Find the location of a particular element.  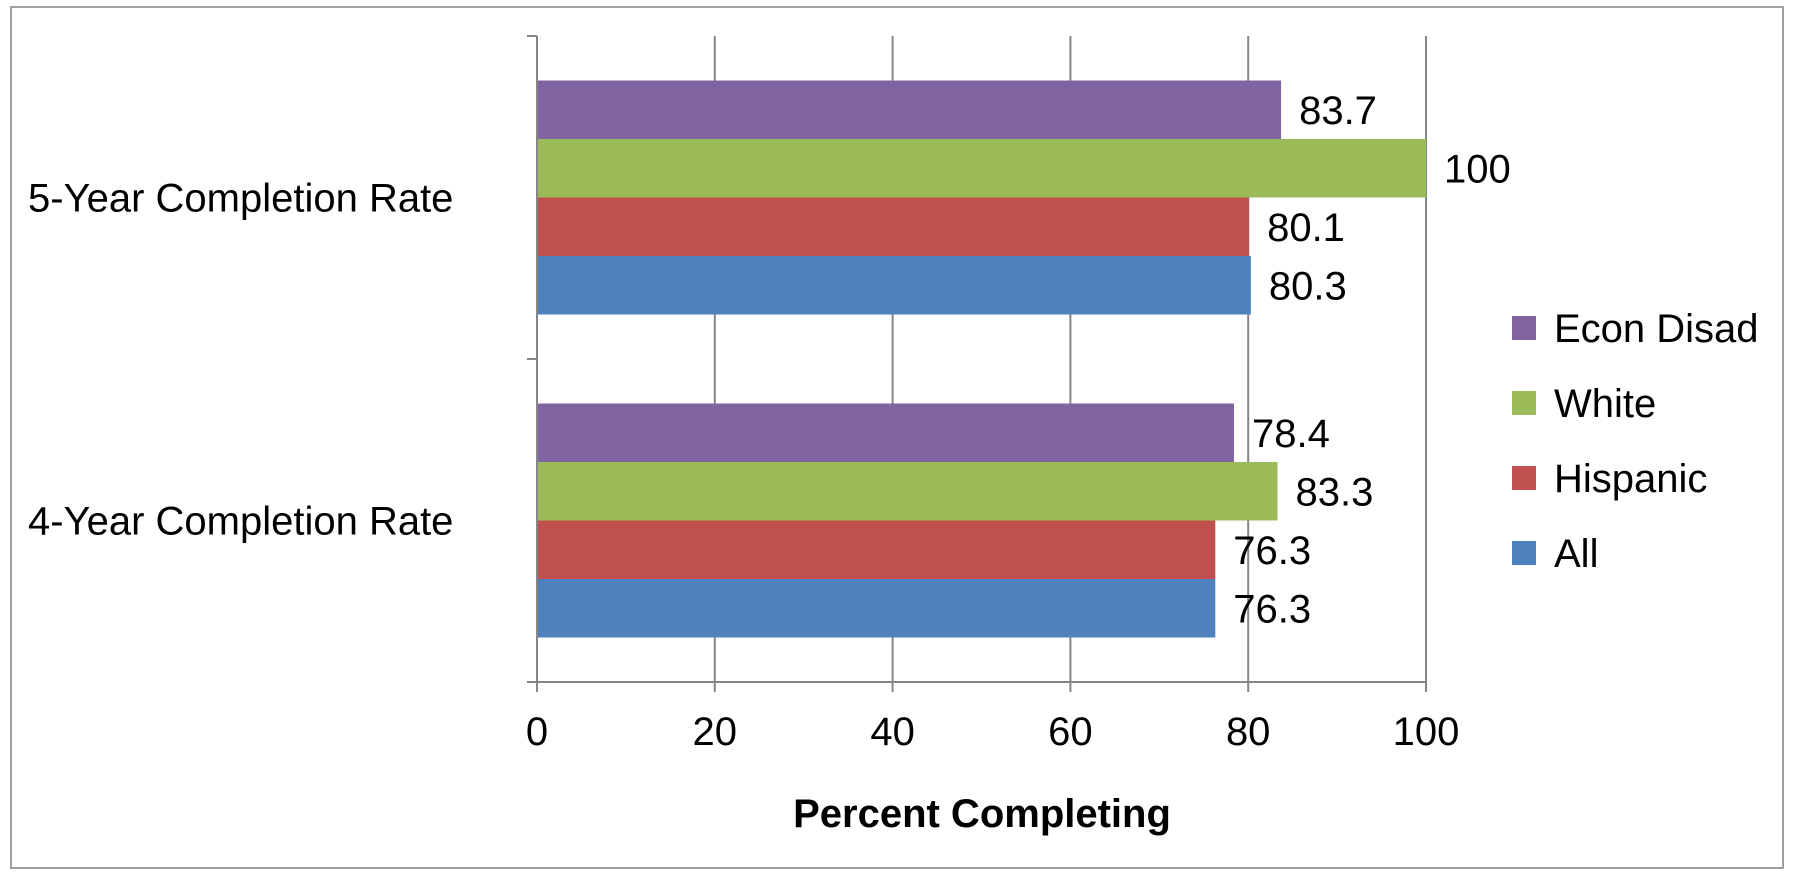

legend-label: Econ Disad is located at coordinates (1656, 329).